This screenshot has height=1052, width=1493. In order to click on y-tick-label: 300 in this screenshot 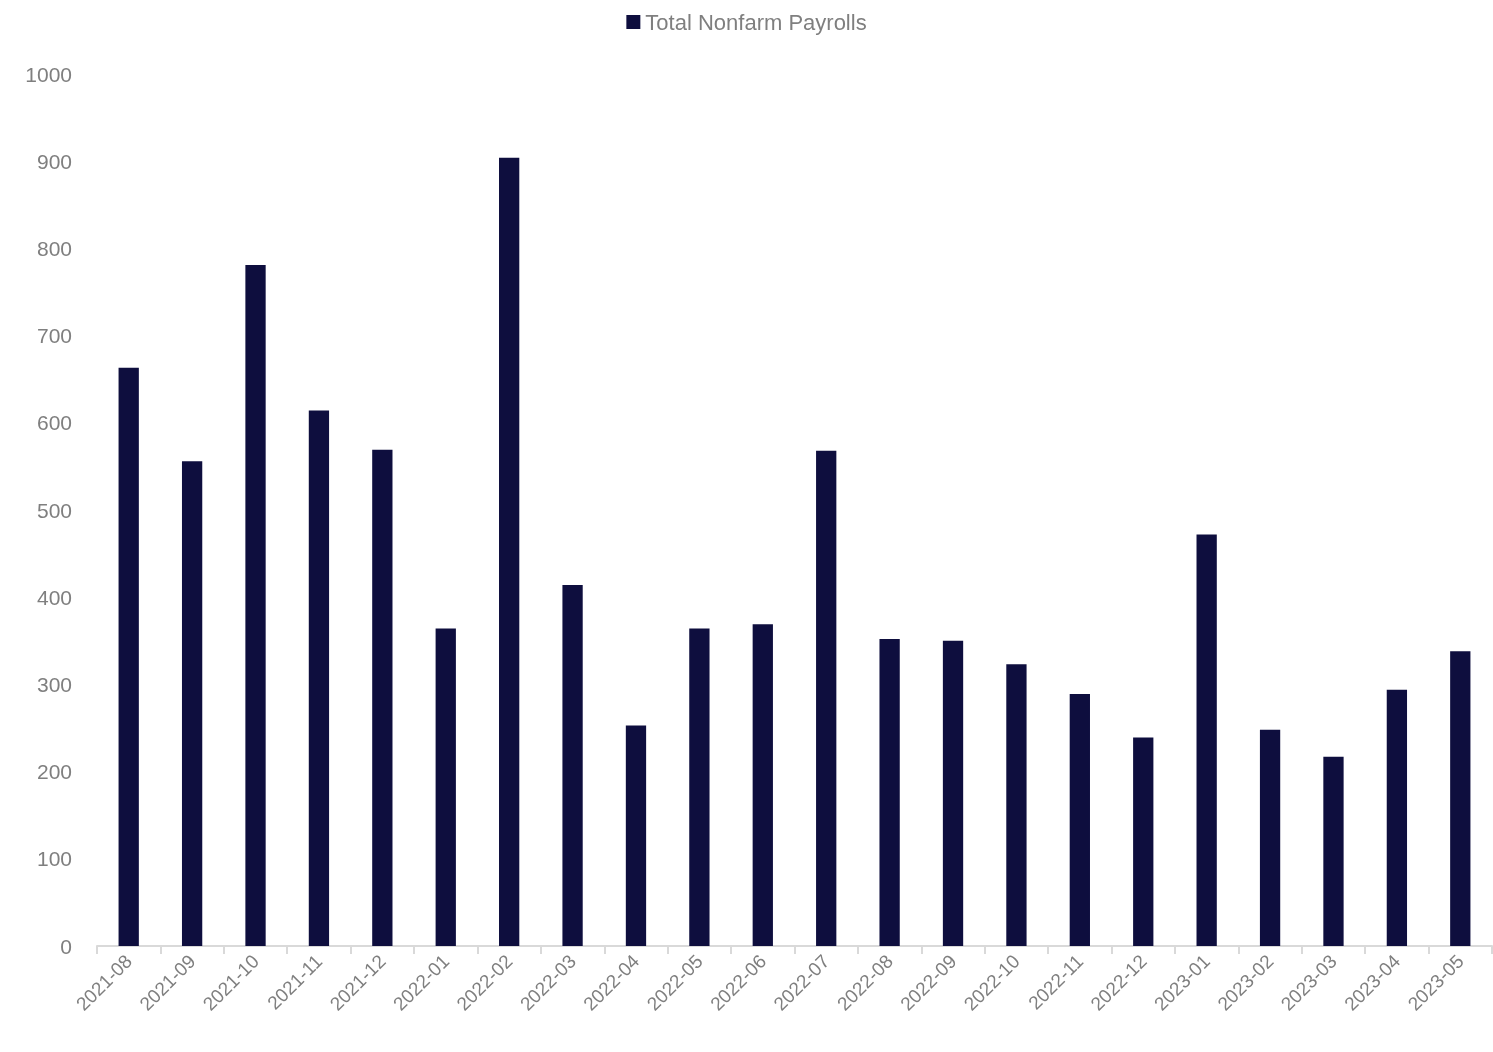, I will do `click(54, 684)`.